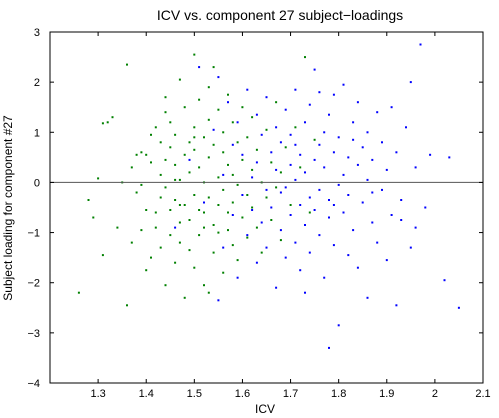 The image size is (499, 418). Describe the element at coordinates (37, 183) in the screenshot. I see `y-tick-label: 0` at that location.